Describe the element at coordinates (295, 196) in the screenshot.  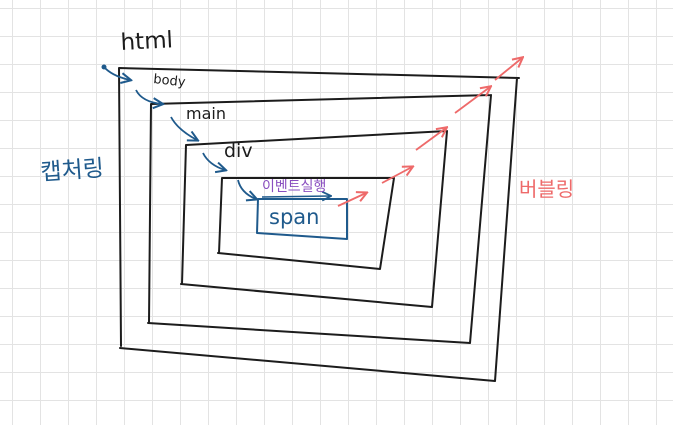
I see `capture-arrow-span-line` at that location.